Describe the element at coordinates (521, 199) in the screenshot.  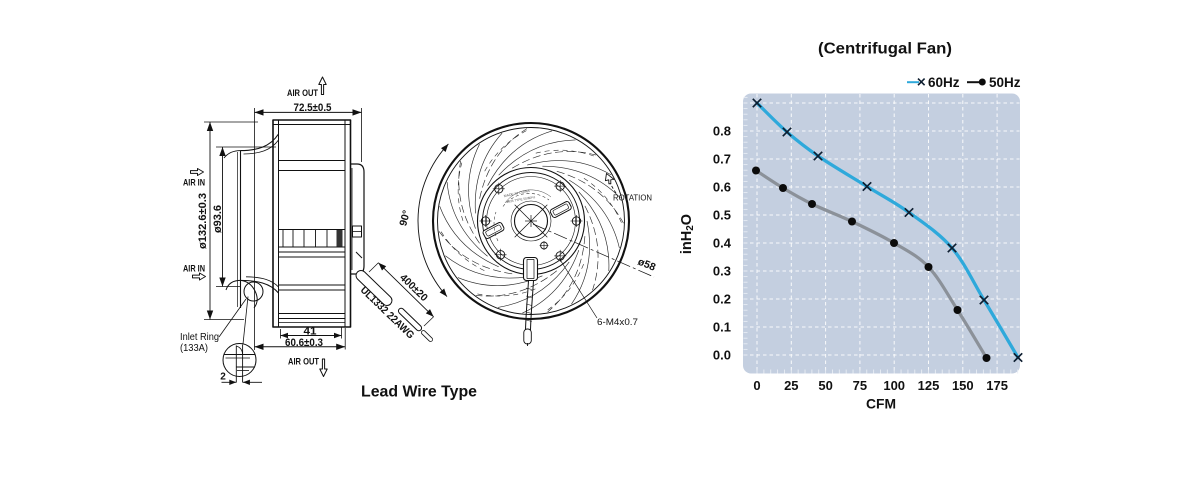
I see `svg-text: 0435 TYPE 50/60Hz` at that location.